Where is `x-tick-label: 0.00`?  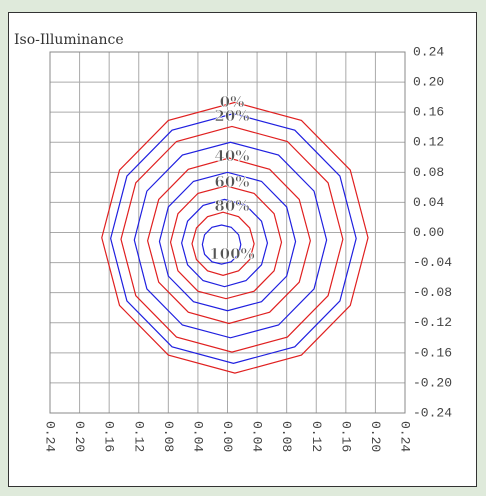
x-tick-label: 0.00 is located at coordinates (227, 436).